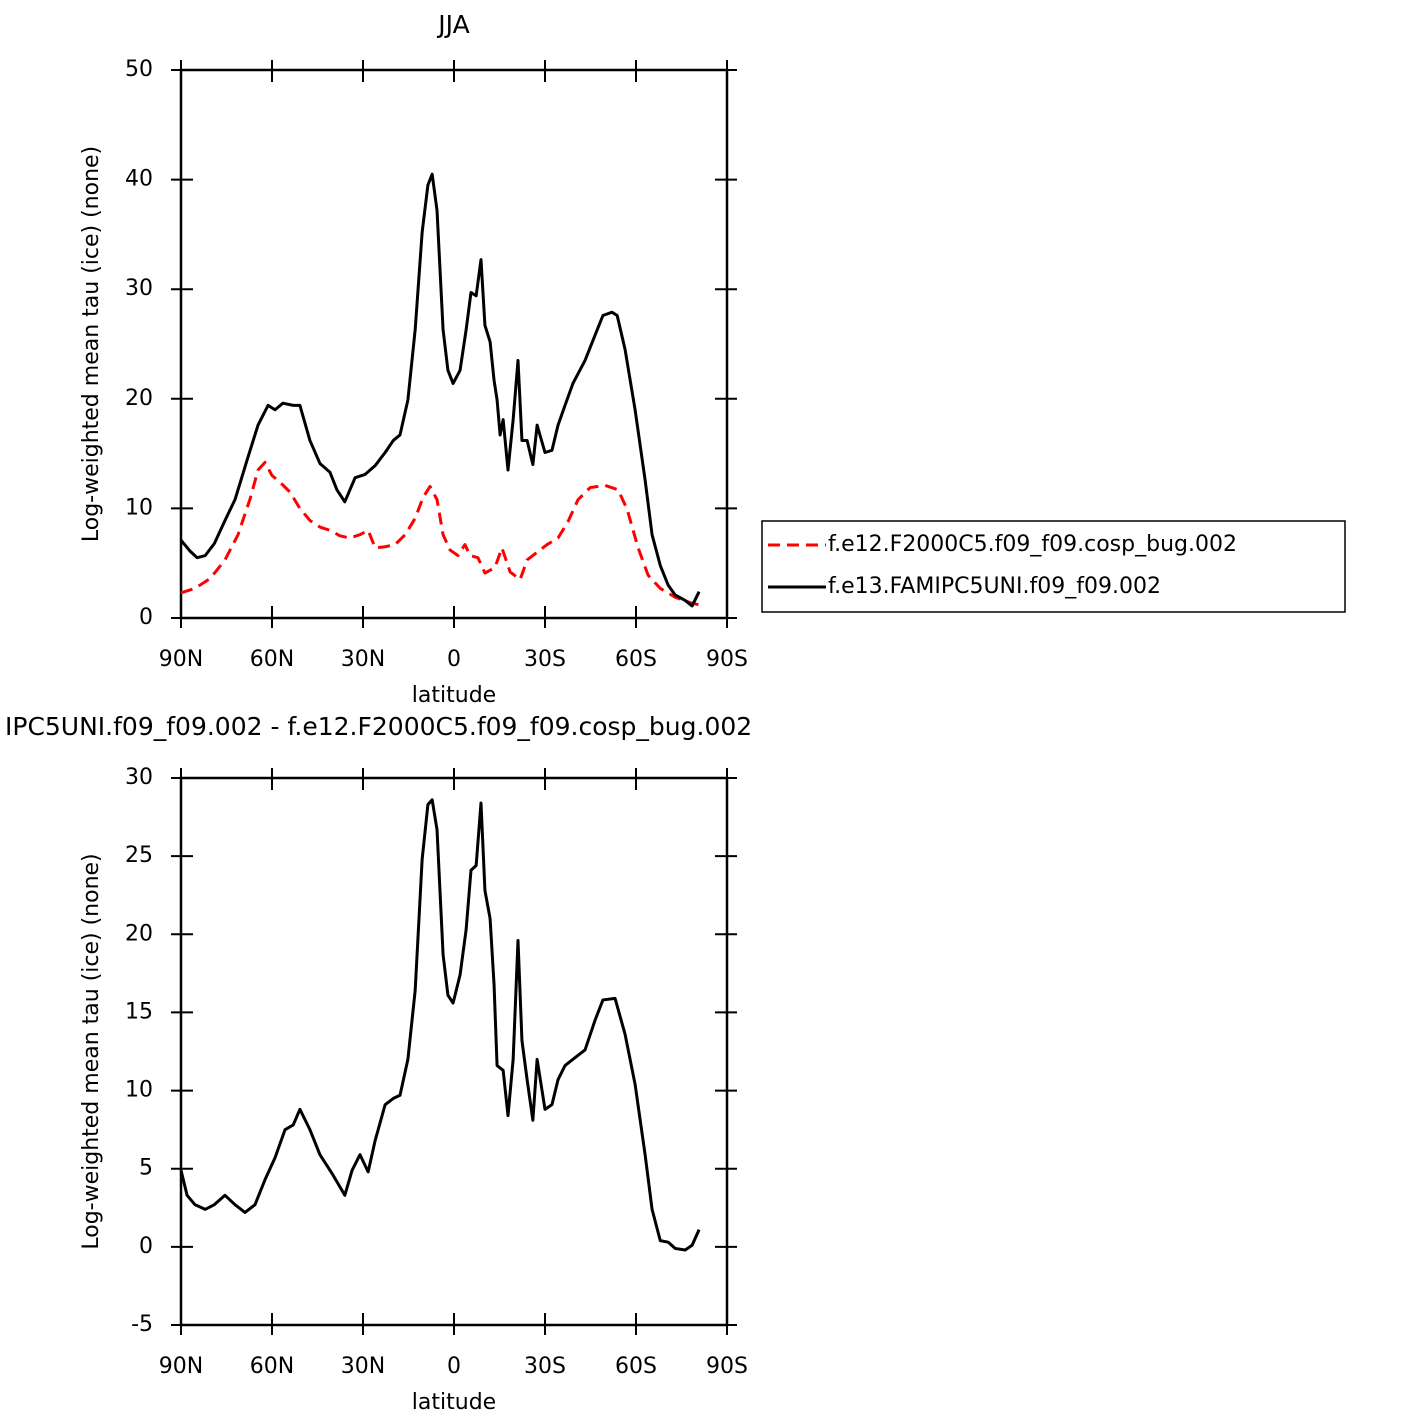 The image size is (1424, 1424). I want to click on y-tick-label: 25, so click(139, 855).